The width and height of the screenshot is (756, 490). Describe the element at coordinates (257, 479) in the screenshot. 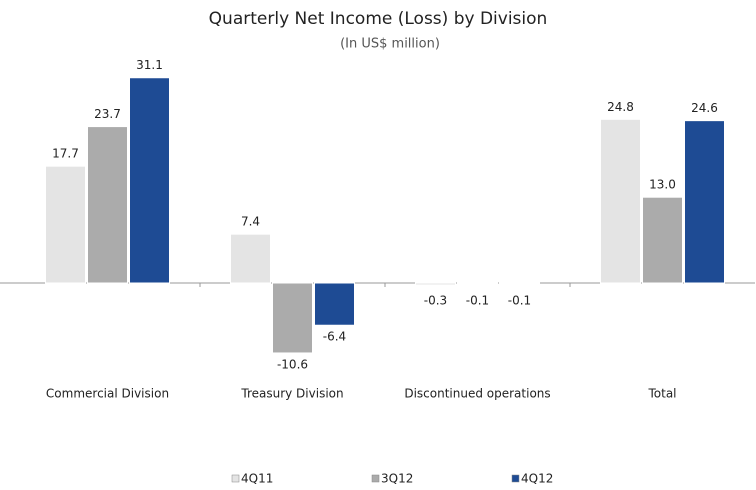

I see `legend-label: 4Q11` at that location.